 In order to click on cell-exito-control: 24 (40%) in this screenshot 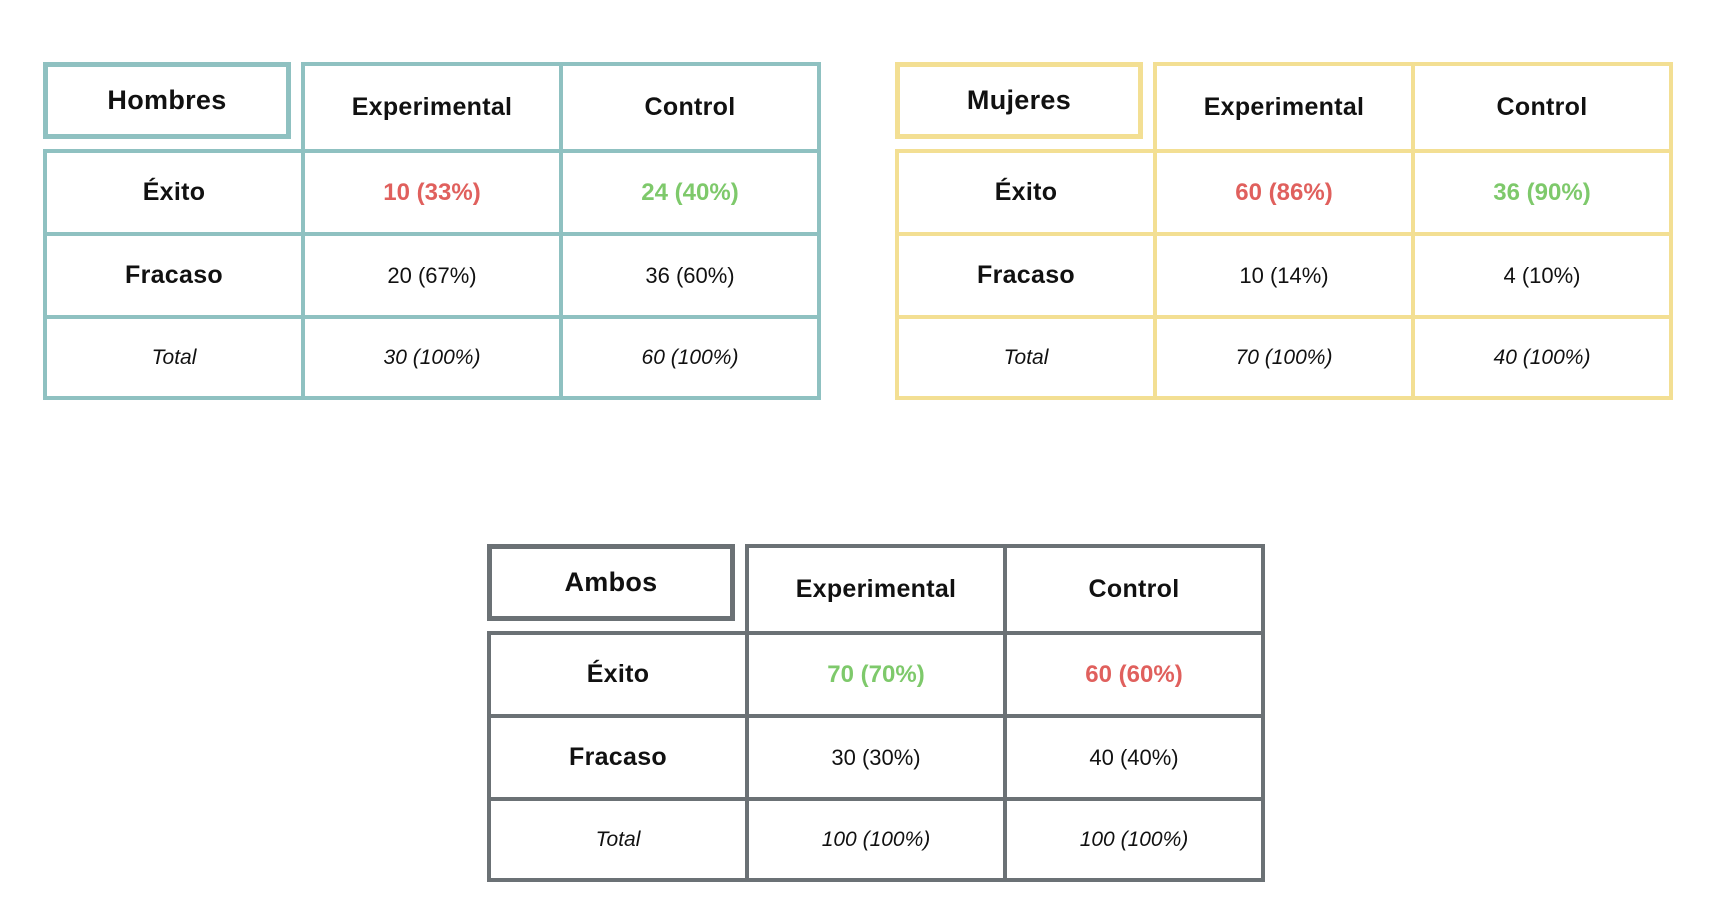, I will do `click(690, 192)`.